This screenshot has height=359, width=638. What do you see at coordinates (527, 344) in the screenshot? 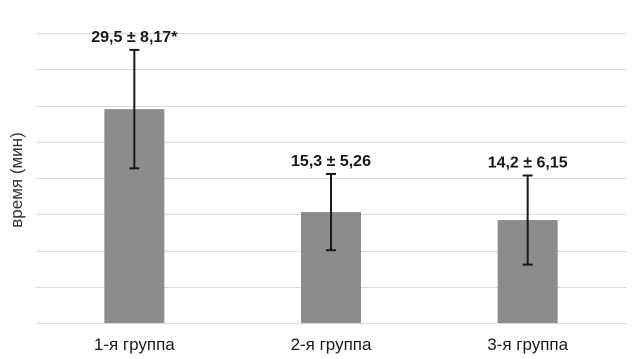
I see `category-label-3: 3-я группа` at bounding box center [527, 344].